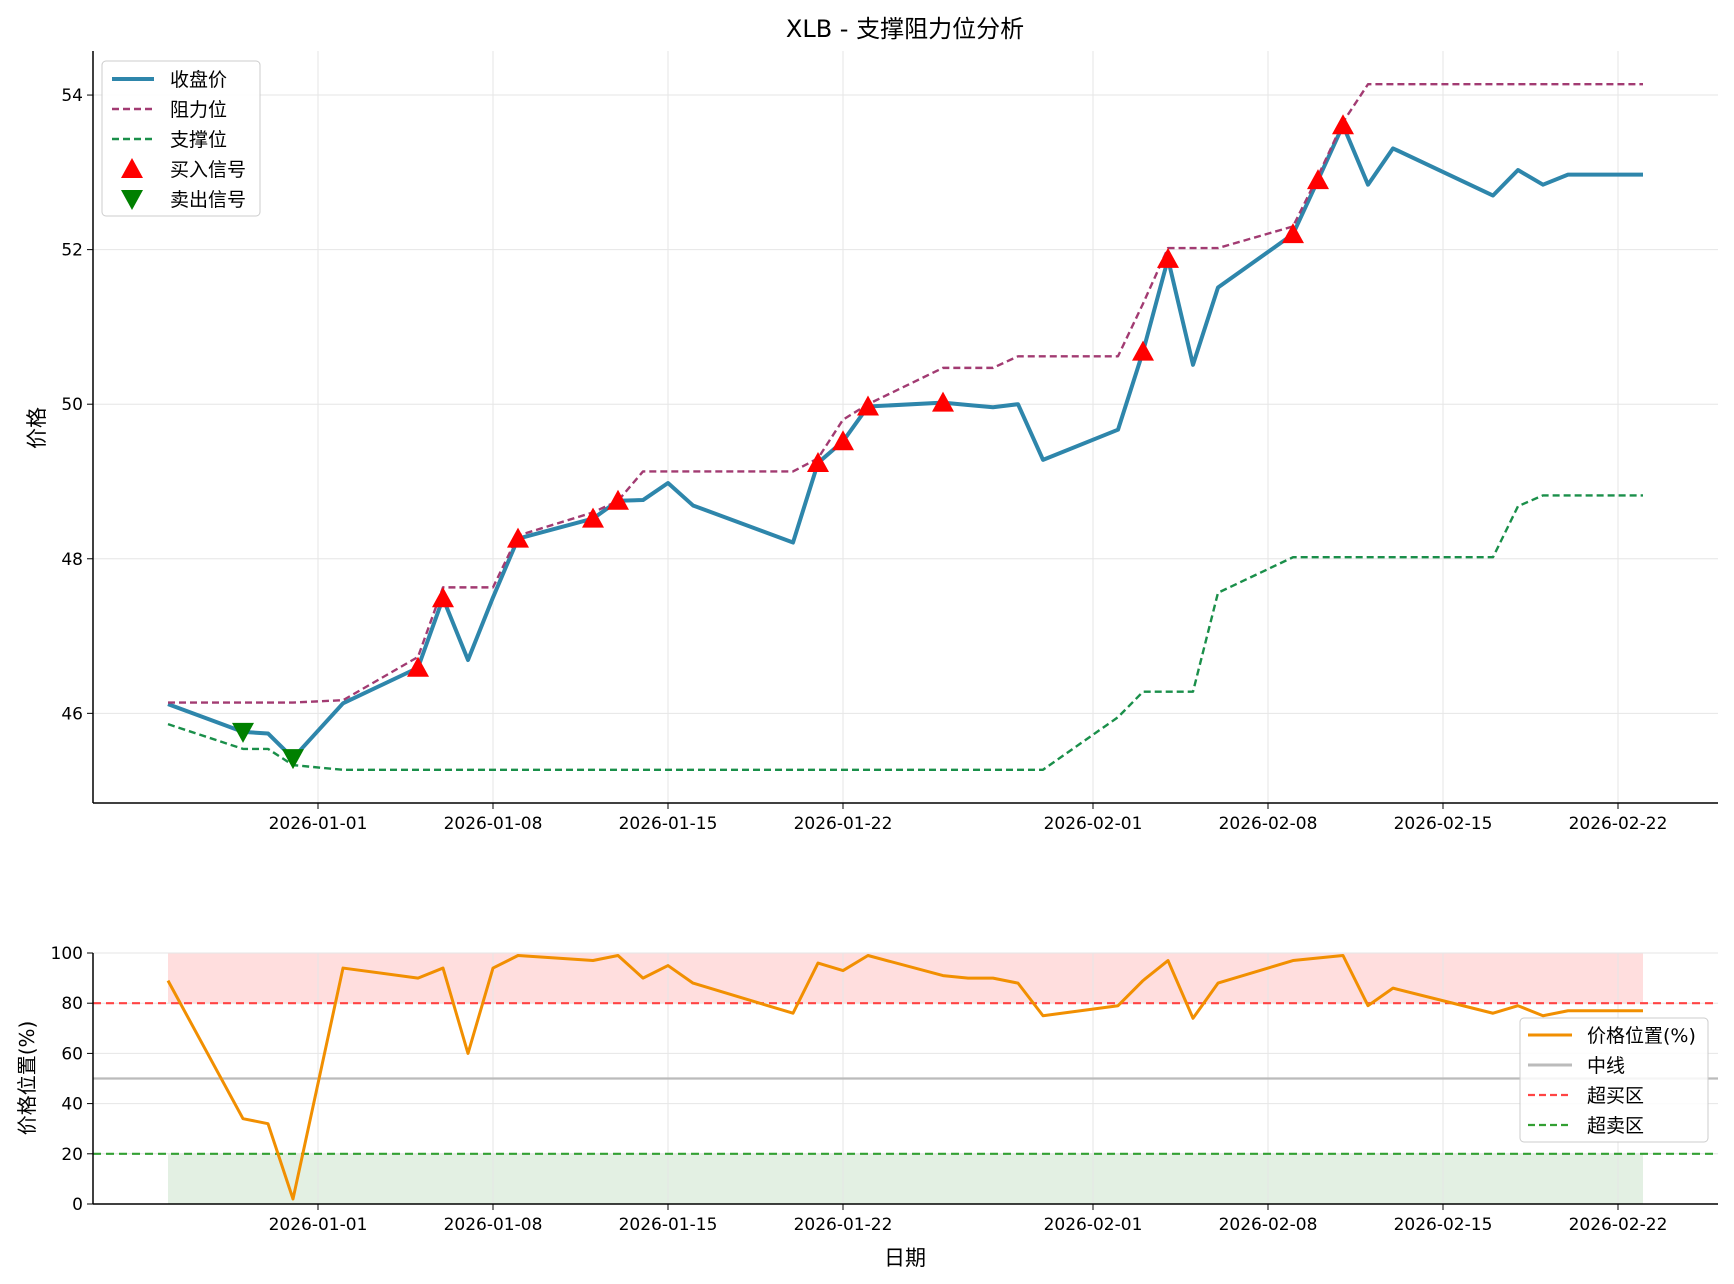 Image resolution: width=1734 pixels, height=1284 pixels. I want to click on legend-label: 价格位置(%), so click(1641, 1036).